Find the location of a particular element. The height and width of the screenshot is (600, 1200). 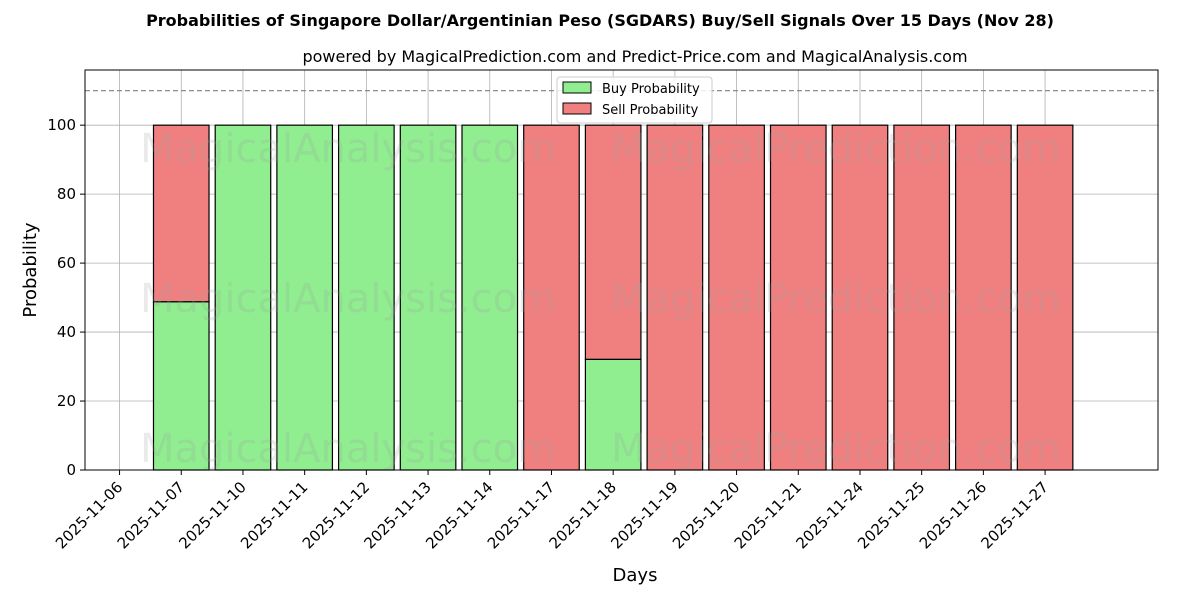

y-axis-label: Probability is located at coordinates (30, 269).